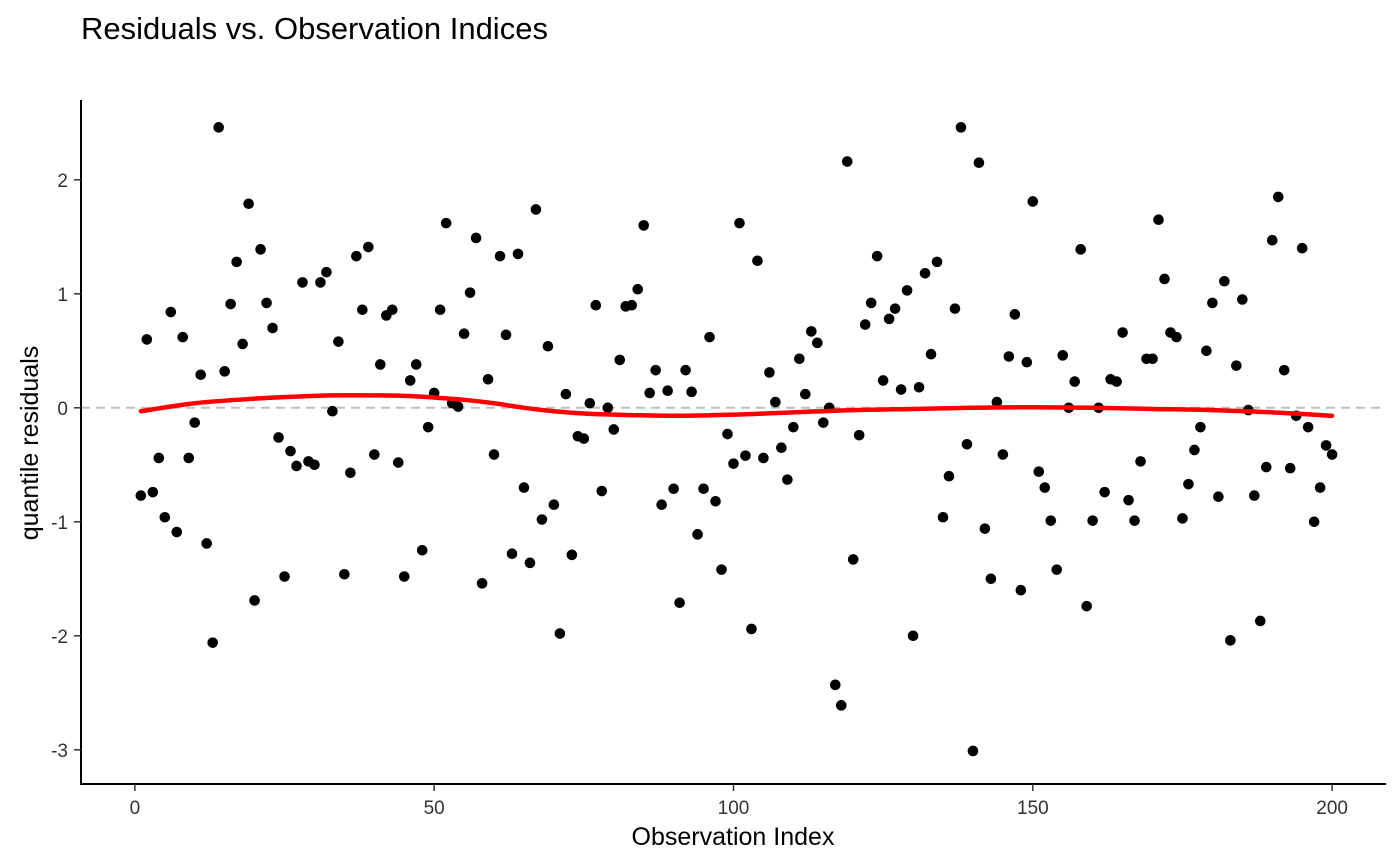  What do you see at coordinates (314, 28) in the screenshot?
I see `chart-title: Residuals vs. Observation Indices` at bounding box center [314, 28].